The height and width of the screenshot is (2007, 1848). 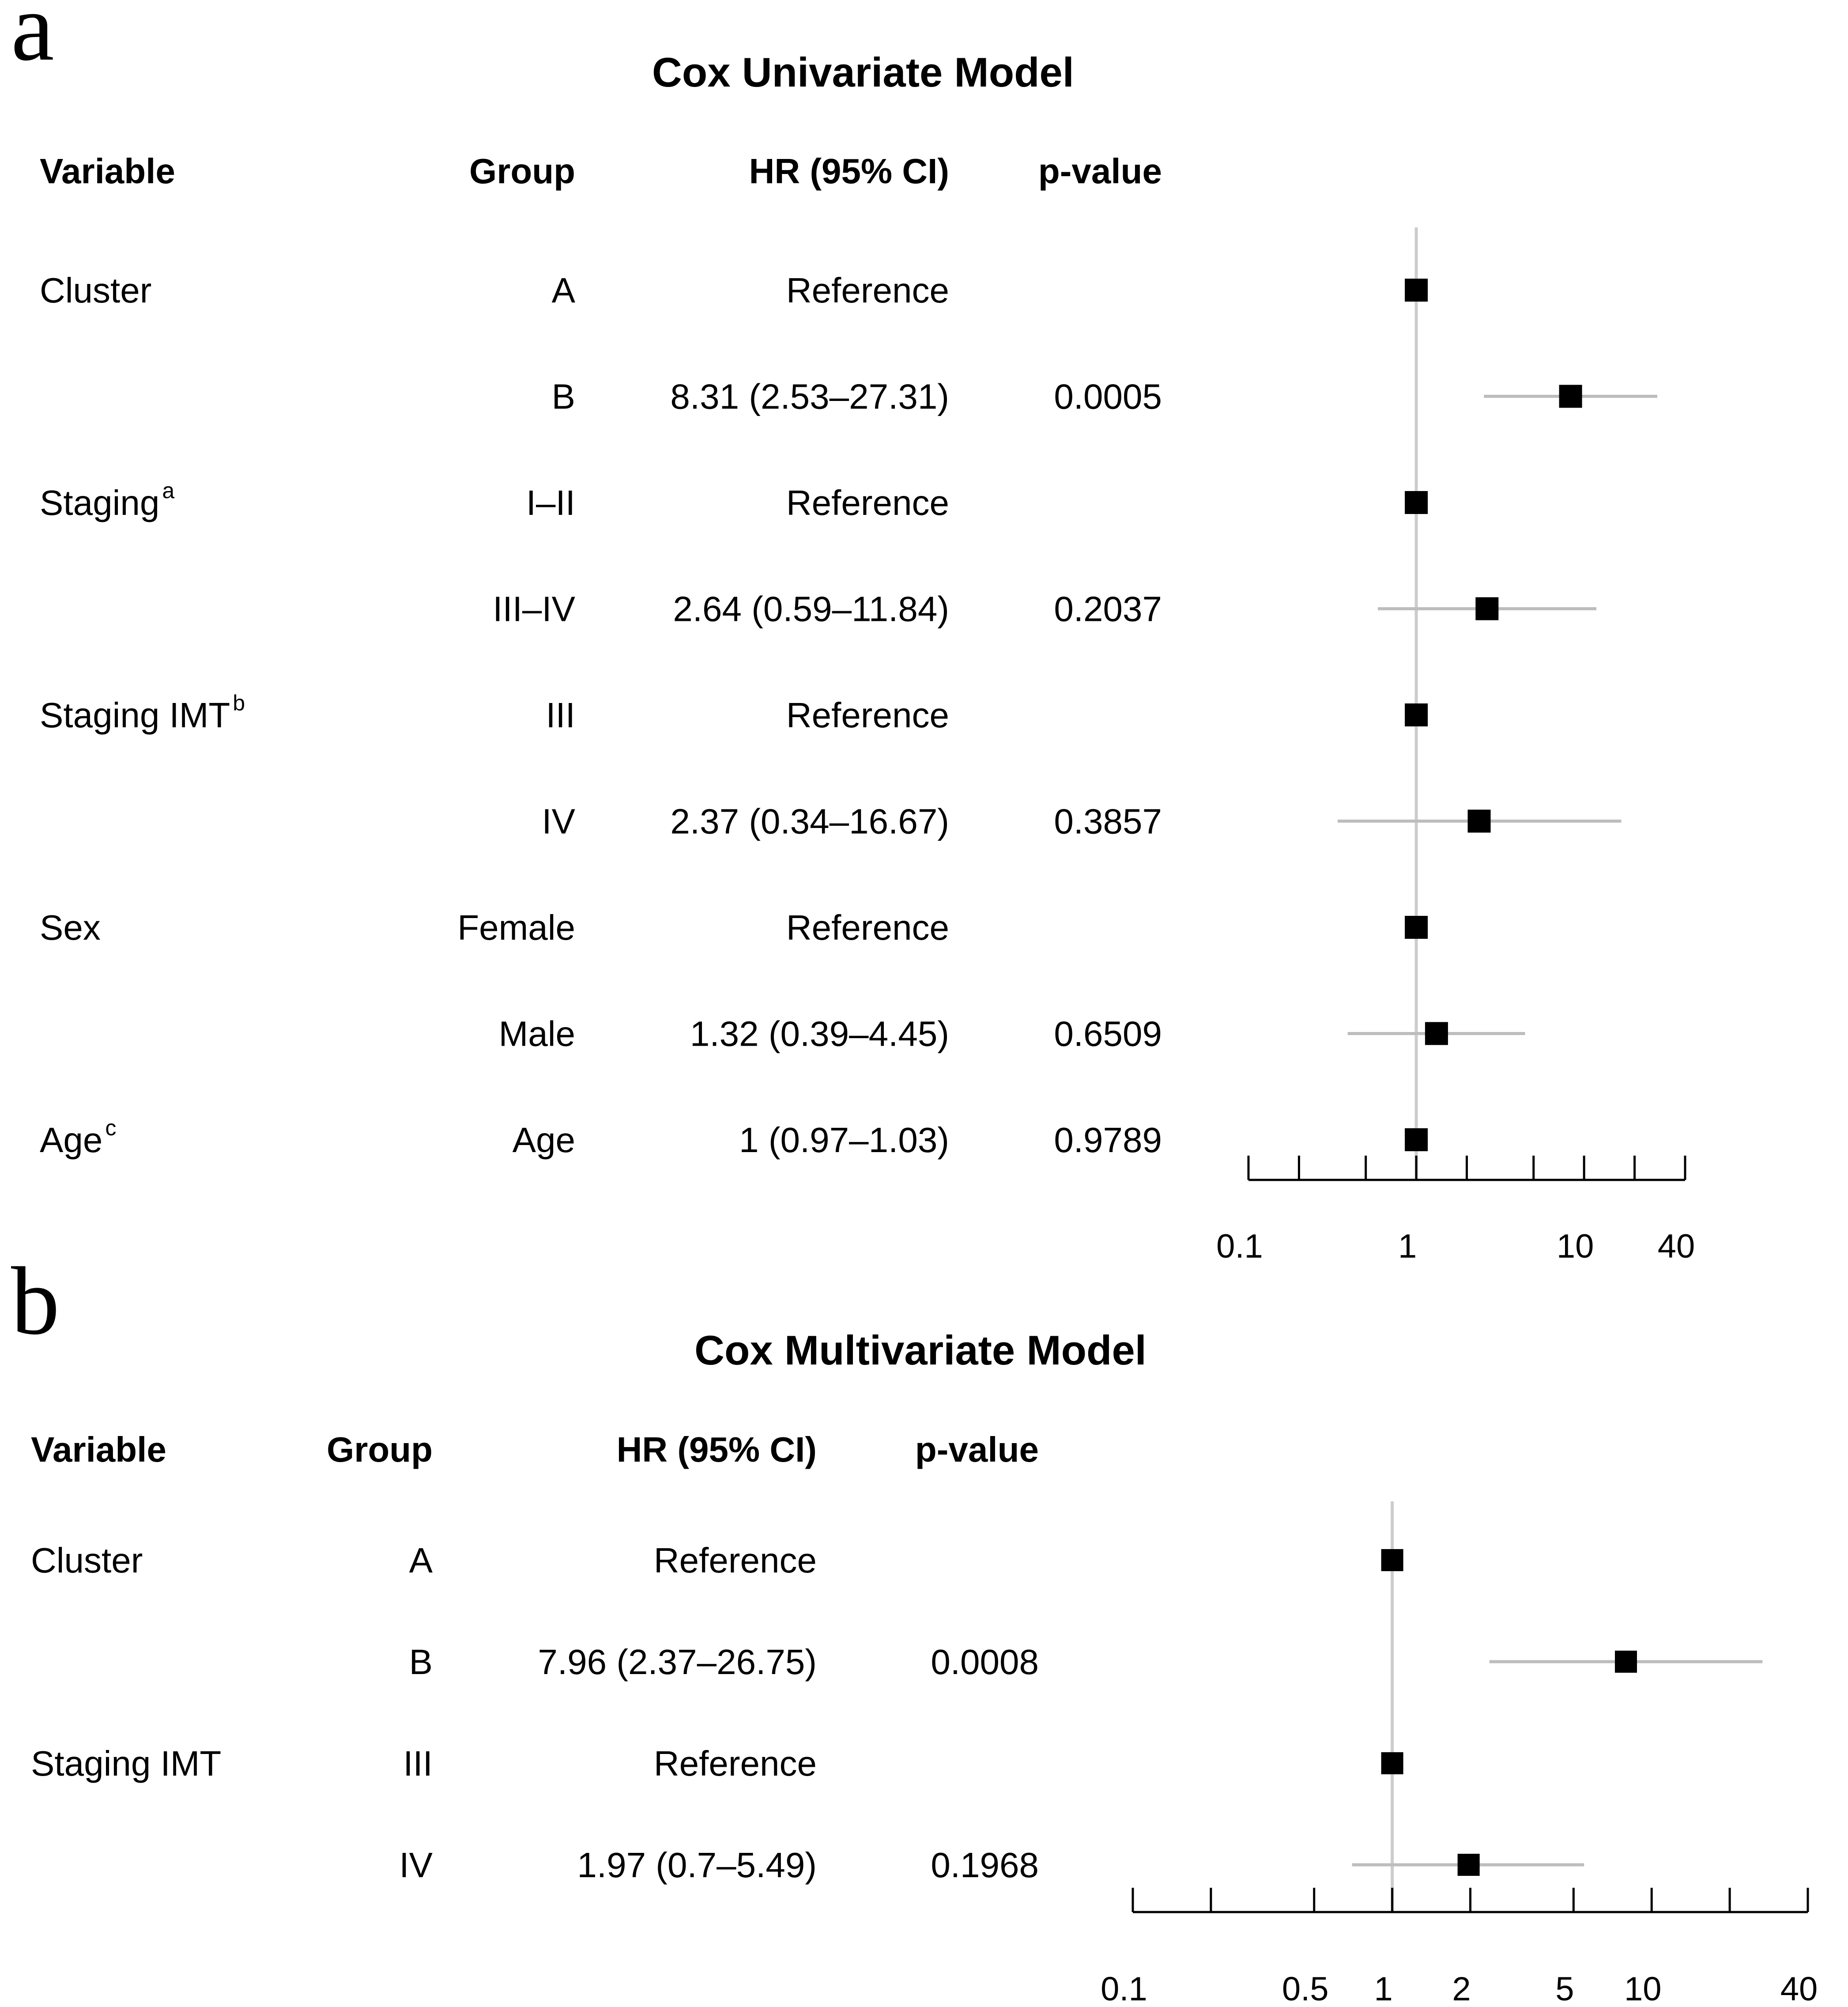 What do you see at coordinates (734, 927) in the screenshot?
I see `table-row: Sex Female Reference` at bounding box center [734, 927].